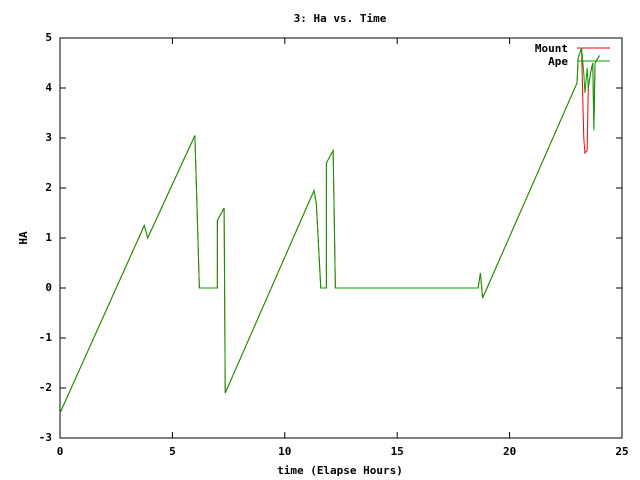 The height and width of the screenshot is (480, 640). I want to click on x-axis-label: time (Elapse Hours), so click(340, 470).